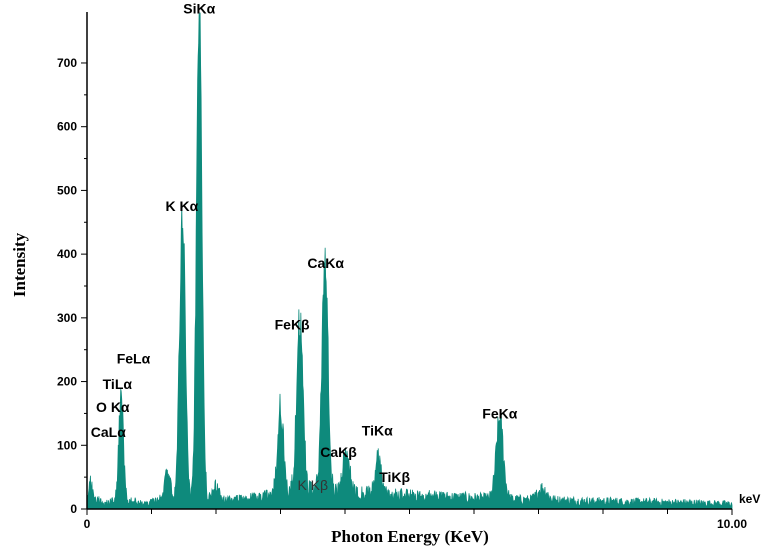 This screenshot has height=553, width=775. What do you see at coordinates (67, 63) in the screenshot?
I see `y-tick-label: 700` at bounding box center [67, 63].